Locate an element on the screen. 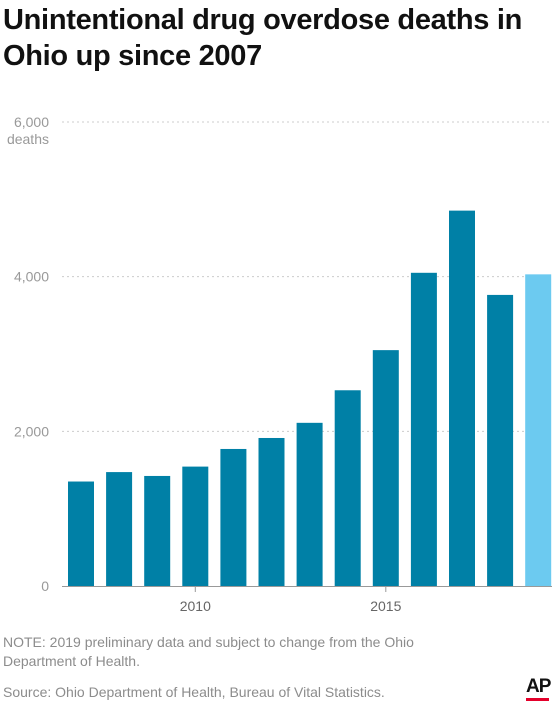  bar-2019 is located at coordinates (538, 430).